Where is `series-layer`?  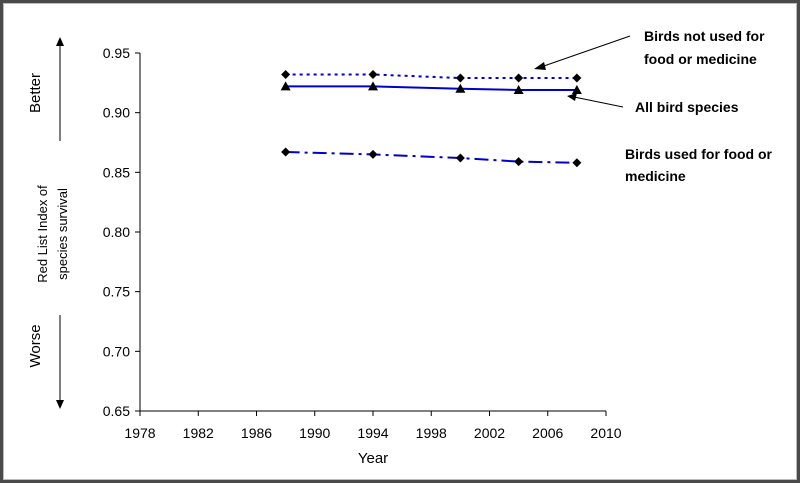 series-layer is located at coordinates (431, 118).